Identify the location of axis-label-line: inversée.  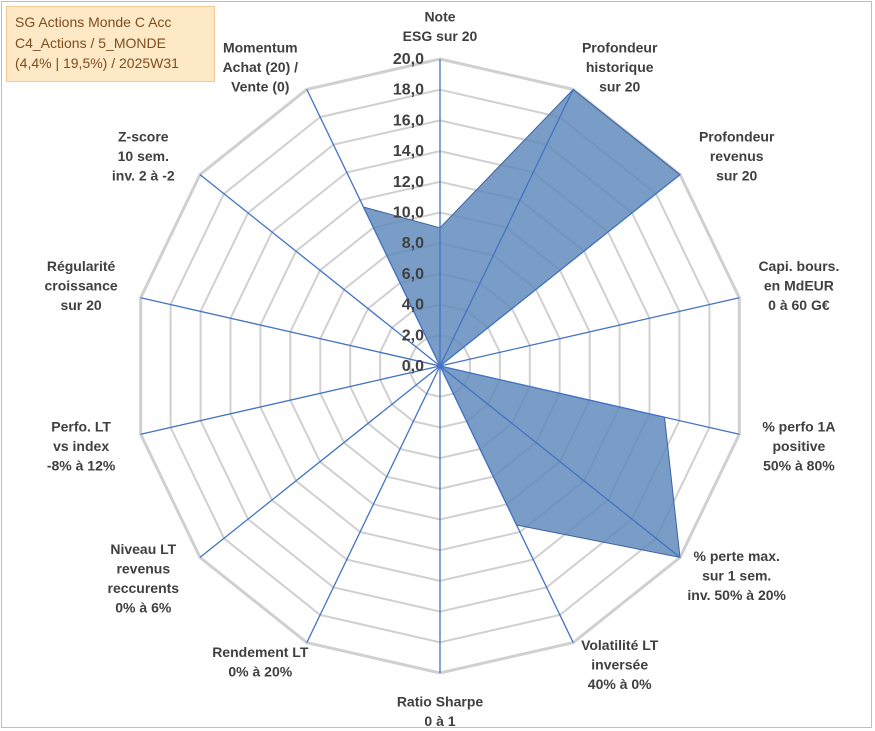
(619, 665).